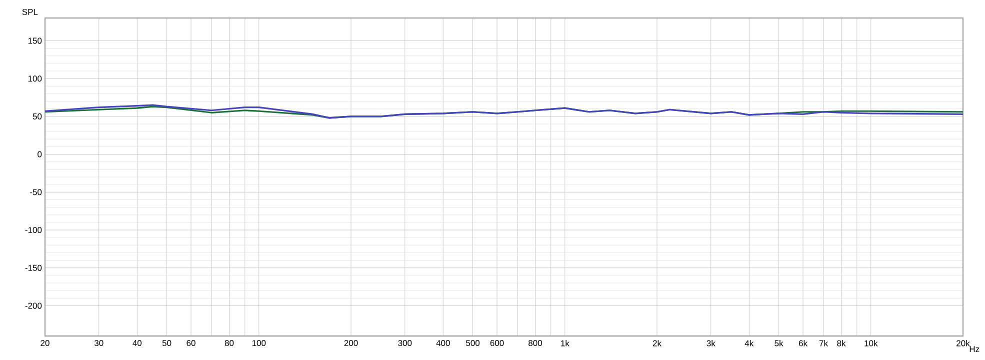  What do you see at coordinates (167, 343) in the screenshot?
I see `x-tick-label: 50` at bounding box center [167, 343].